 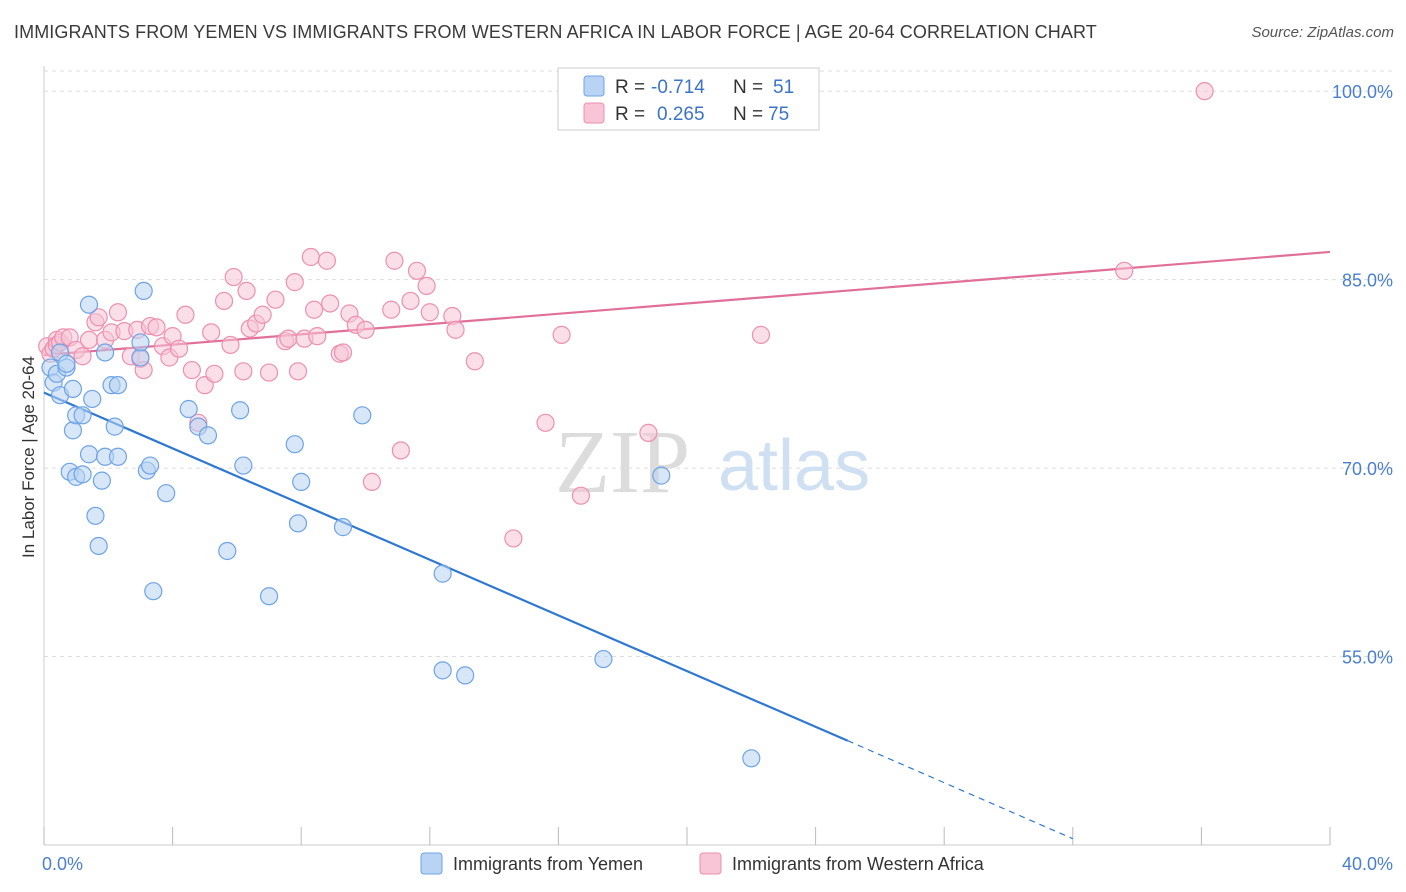 What do you see at coordinates (594, 113) in the screenshot?
I see `legend-swatch-western-africa` at bounding box center [594, 113].